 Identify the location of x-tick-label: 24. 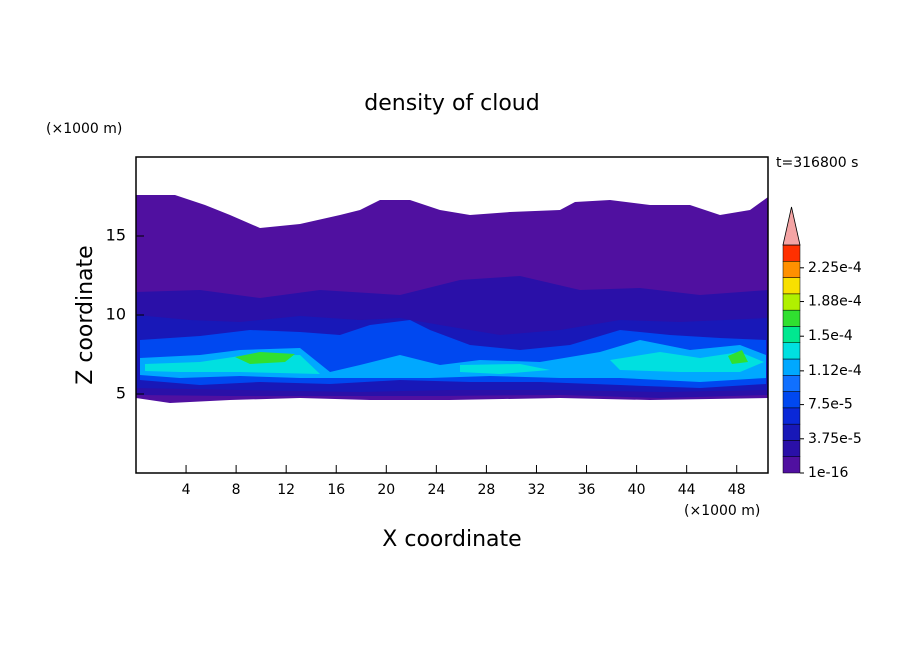
(436, 490).